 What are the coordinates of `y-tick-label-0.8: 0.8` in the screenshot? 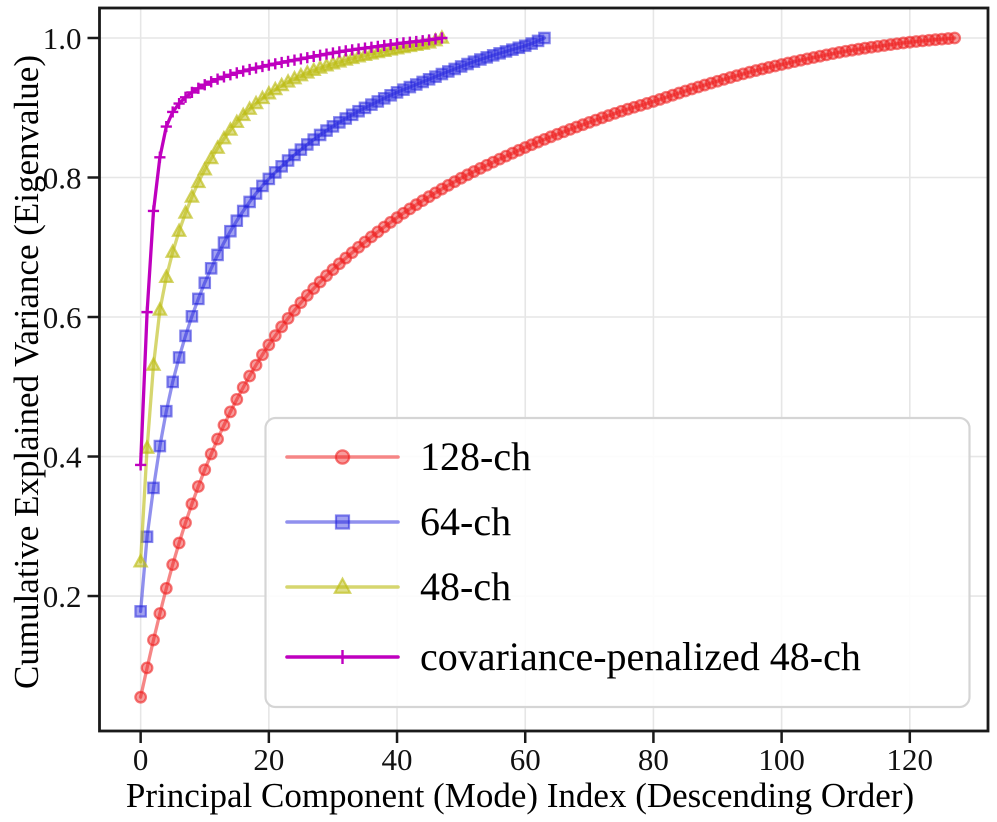 It's located at (62, 178).